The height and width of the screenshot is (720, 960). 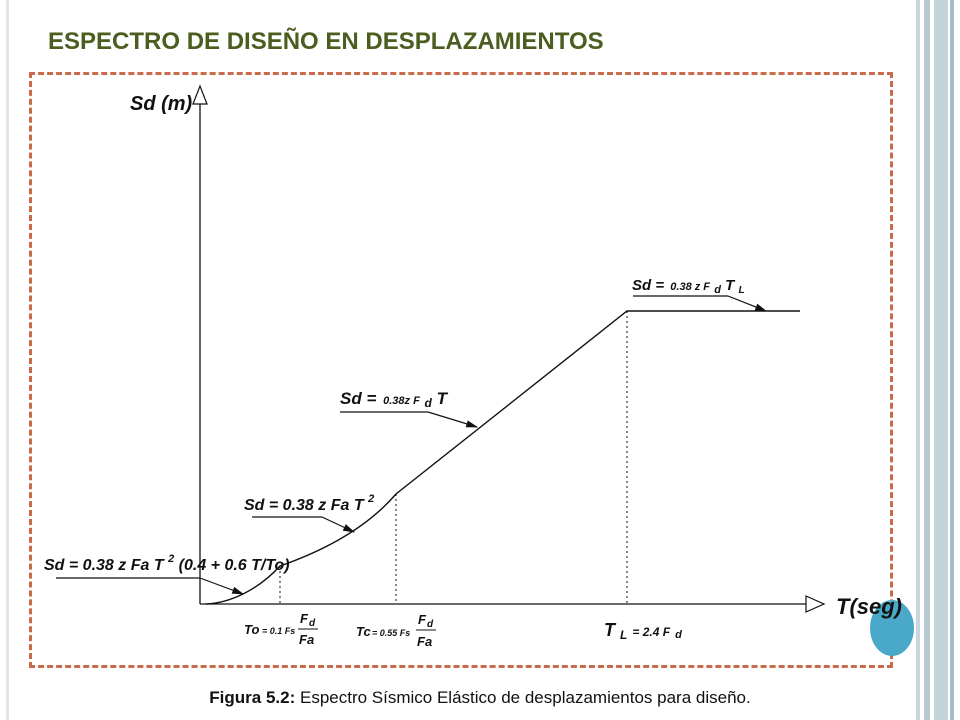 What do you see at coordinates (251, 629) in the screenshot?
I see `svg-text: To` at bounding box center [251, 629].